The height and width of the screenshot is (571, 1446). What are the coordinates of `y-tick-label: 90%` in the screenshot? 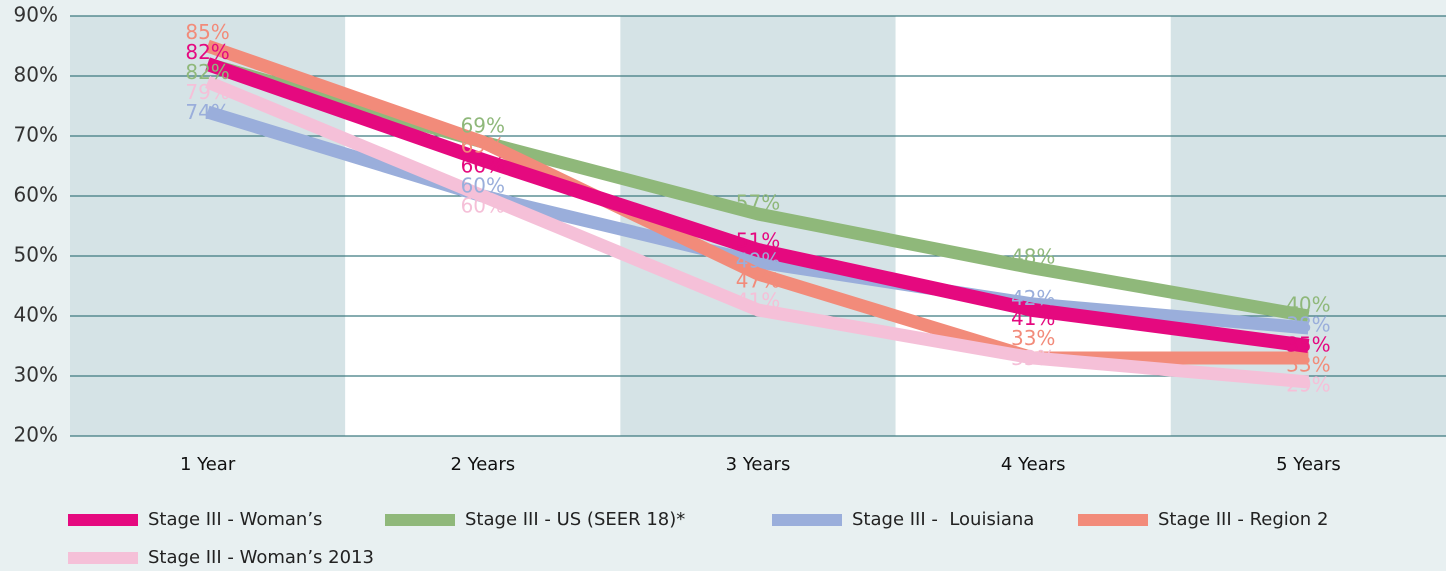 It's located at (36, 15).